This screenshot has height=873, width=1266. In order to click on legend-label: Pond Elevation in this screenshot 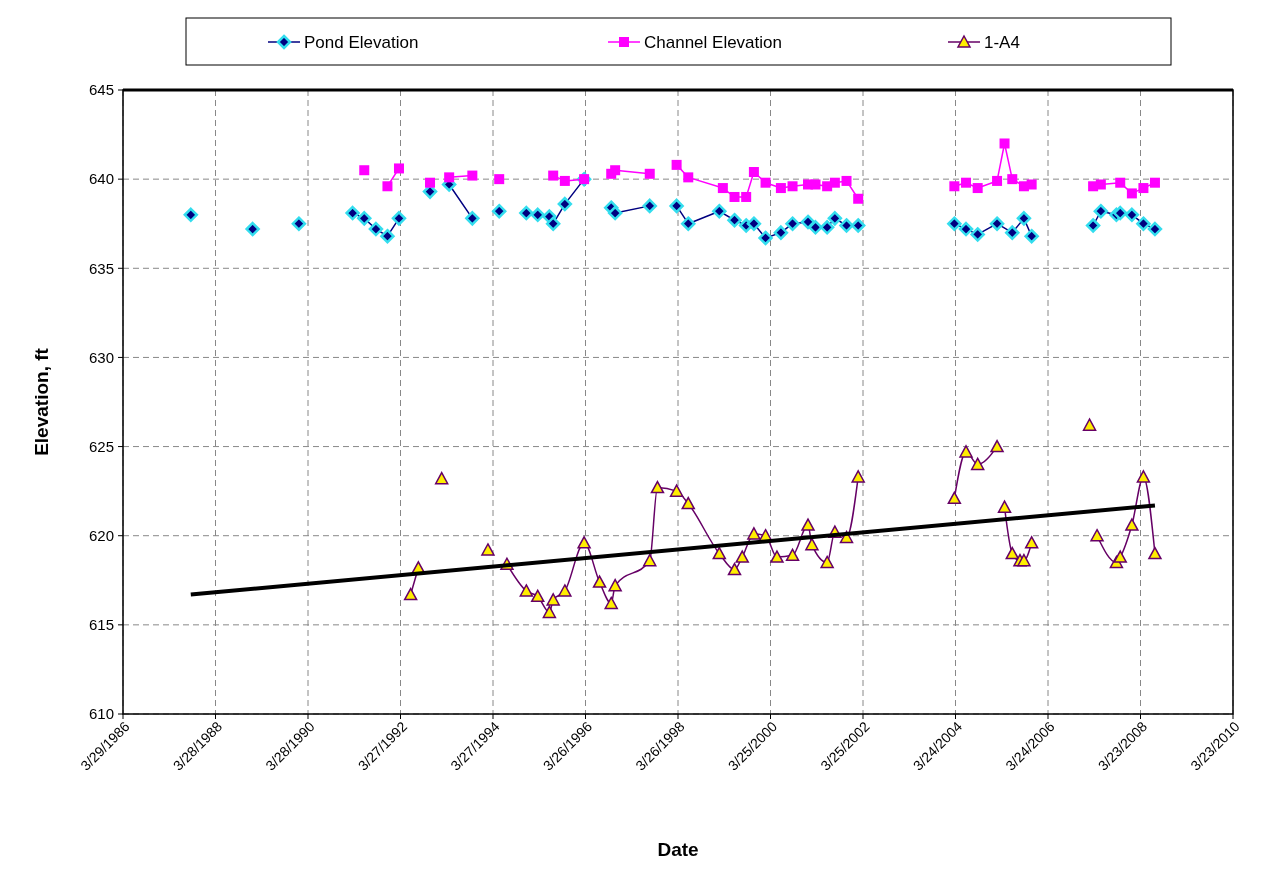, I will do `click(361, 42)`.